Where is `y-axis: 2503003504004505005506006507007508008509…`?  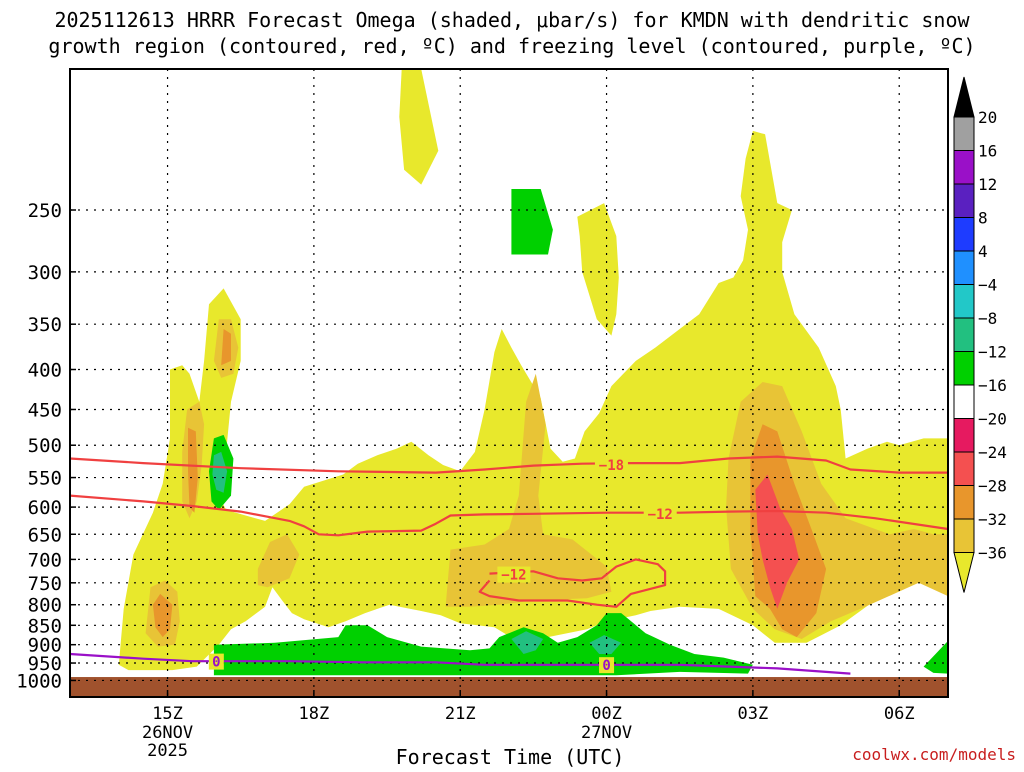
y-axis: 2503003504004505005506006507007508008509… is located at coordinates (46, 446).